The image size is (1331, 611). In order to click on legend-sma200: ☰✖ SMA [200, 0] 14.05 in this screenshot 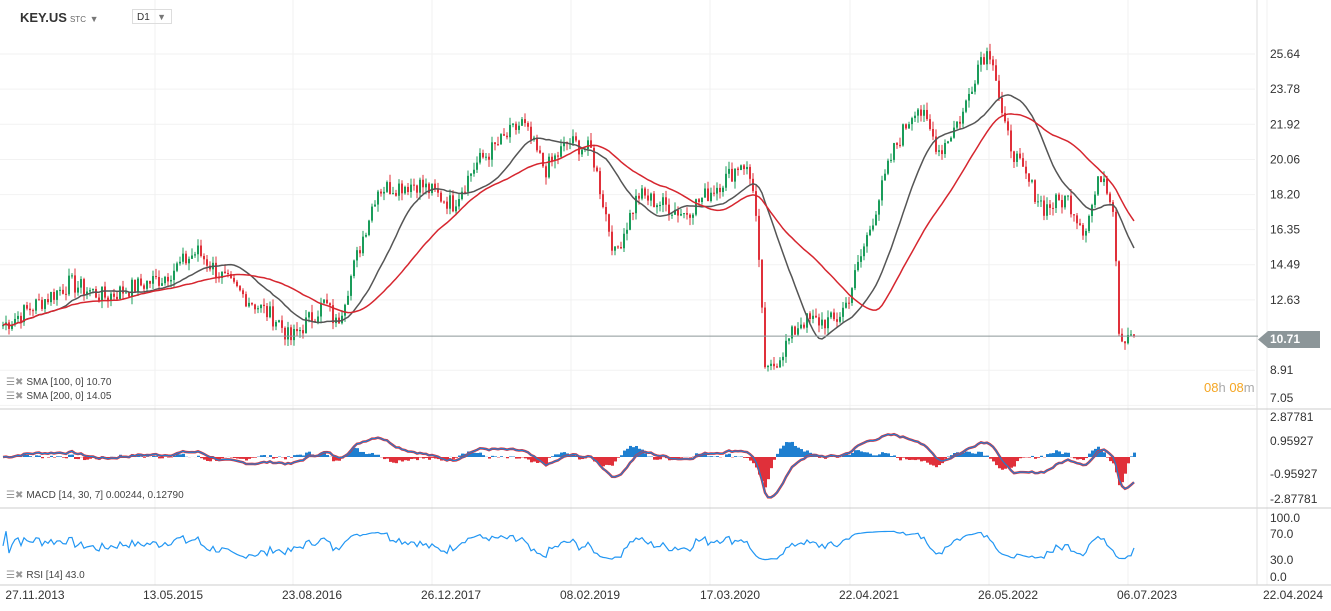, I will do `click(59, 396)`.